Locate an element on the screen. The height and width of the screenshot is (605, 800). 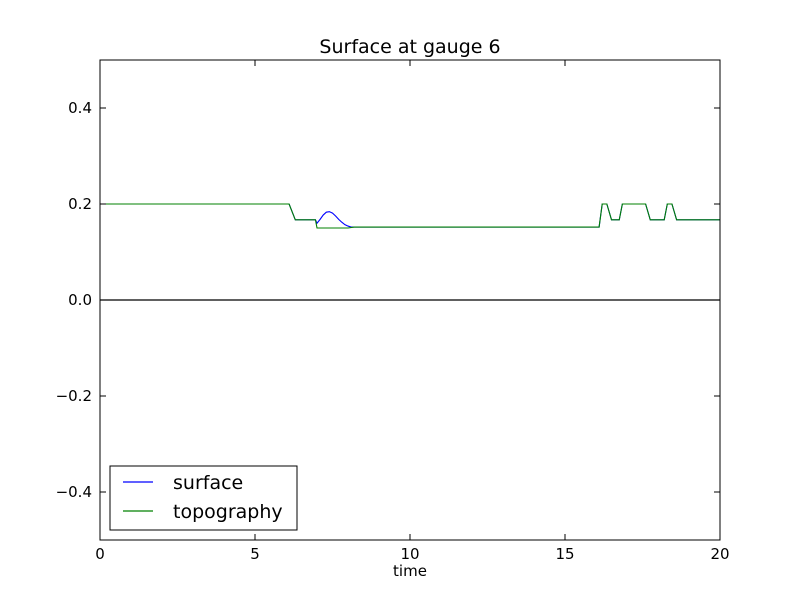
x-tick-label: 10 is located at coordinates (409, 554).